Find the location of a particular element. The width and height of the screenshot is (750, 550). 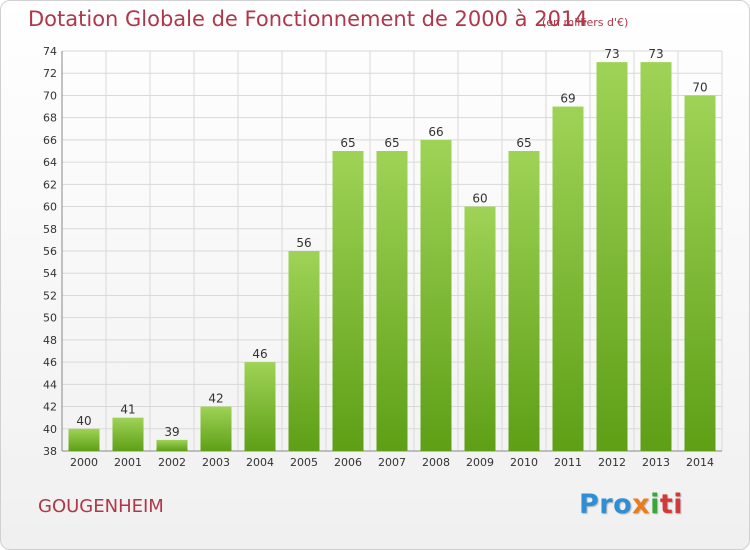

bar-value-label: 66 is located at coordinates (435, 132).